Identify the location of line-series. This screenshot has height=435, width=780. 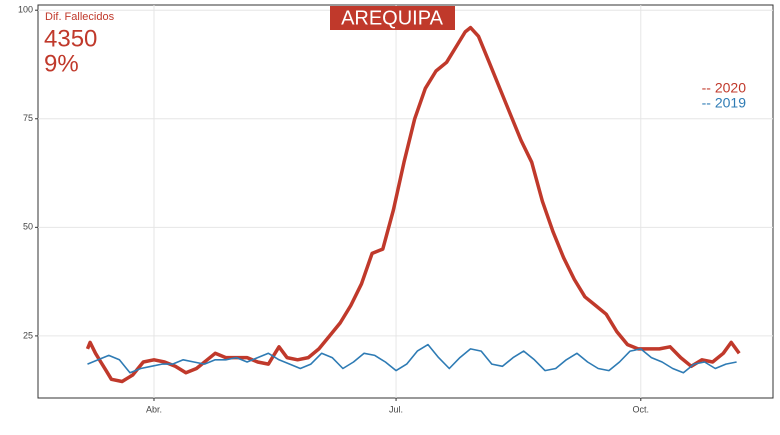
(412, 358).